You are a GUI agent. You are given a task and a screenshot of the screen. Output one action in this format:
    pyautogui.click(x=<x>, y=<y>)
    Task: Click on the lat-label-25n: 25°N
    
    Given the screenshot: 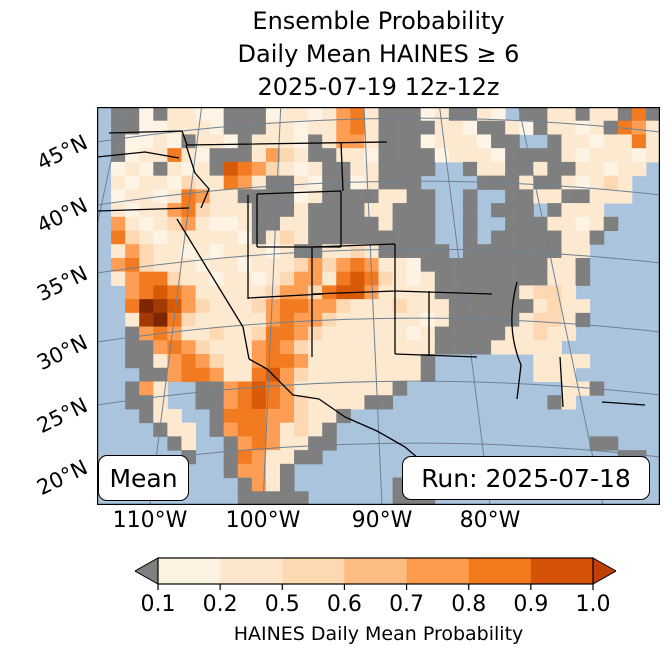 What is the action you would take?
    pyautogui.click(x=62, y=415)
    